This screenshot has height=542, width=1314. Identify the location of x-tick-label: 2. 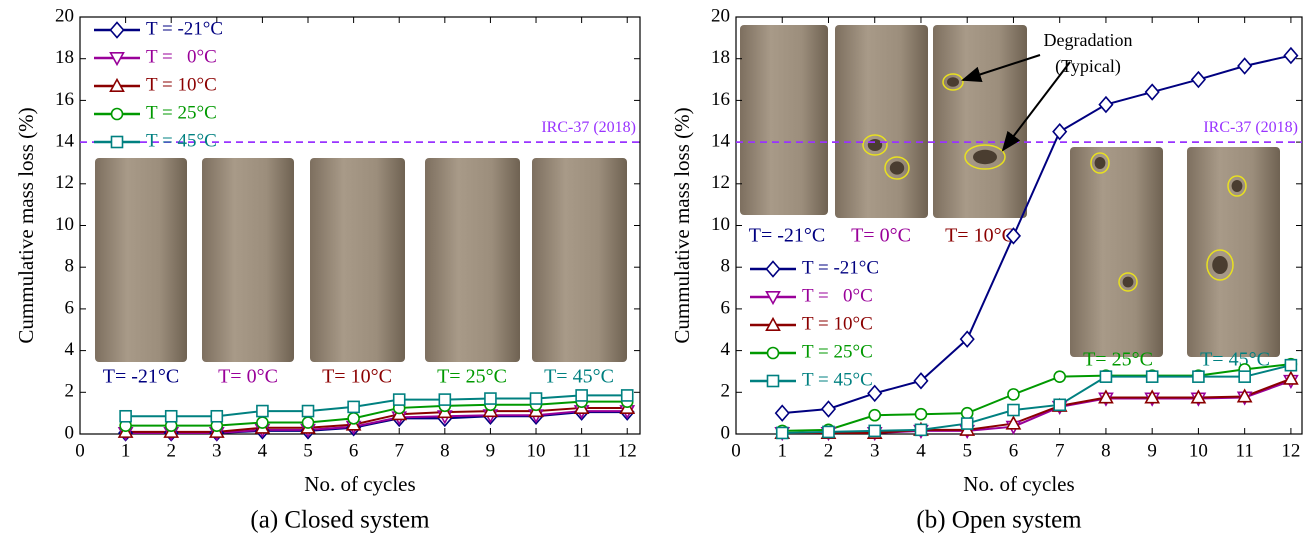
(171, 450).